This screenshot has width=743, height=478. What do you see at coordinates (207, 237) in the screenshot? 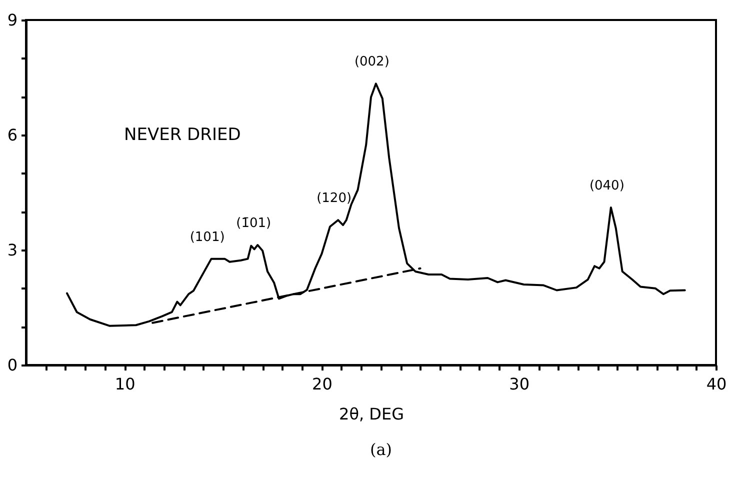
I see `annotation: (101)` at bounding box center [207, 237].